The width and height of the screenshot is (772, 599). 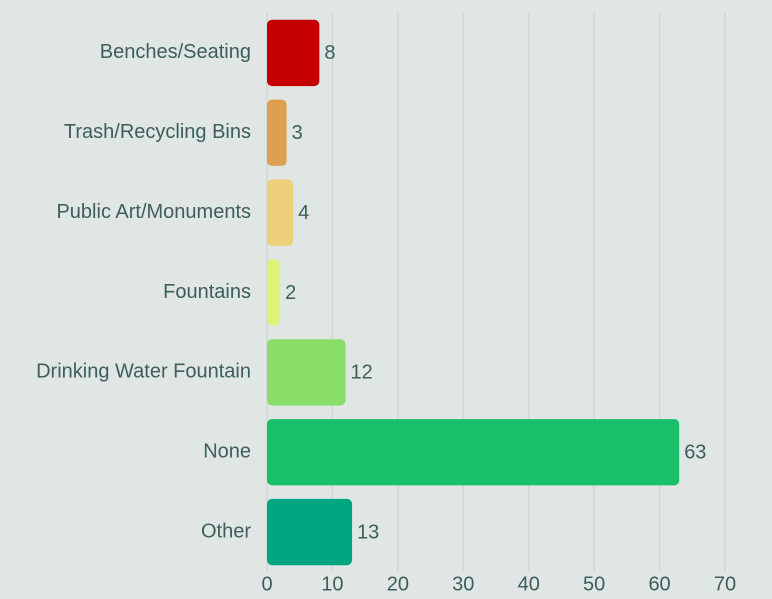 I want to click on x-tick-label: 10, so click(x=332, y=584).